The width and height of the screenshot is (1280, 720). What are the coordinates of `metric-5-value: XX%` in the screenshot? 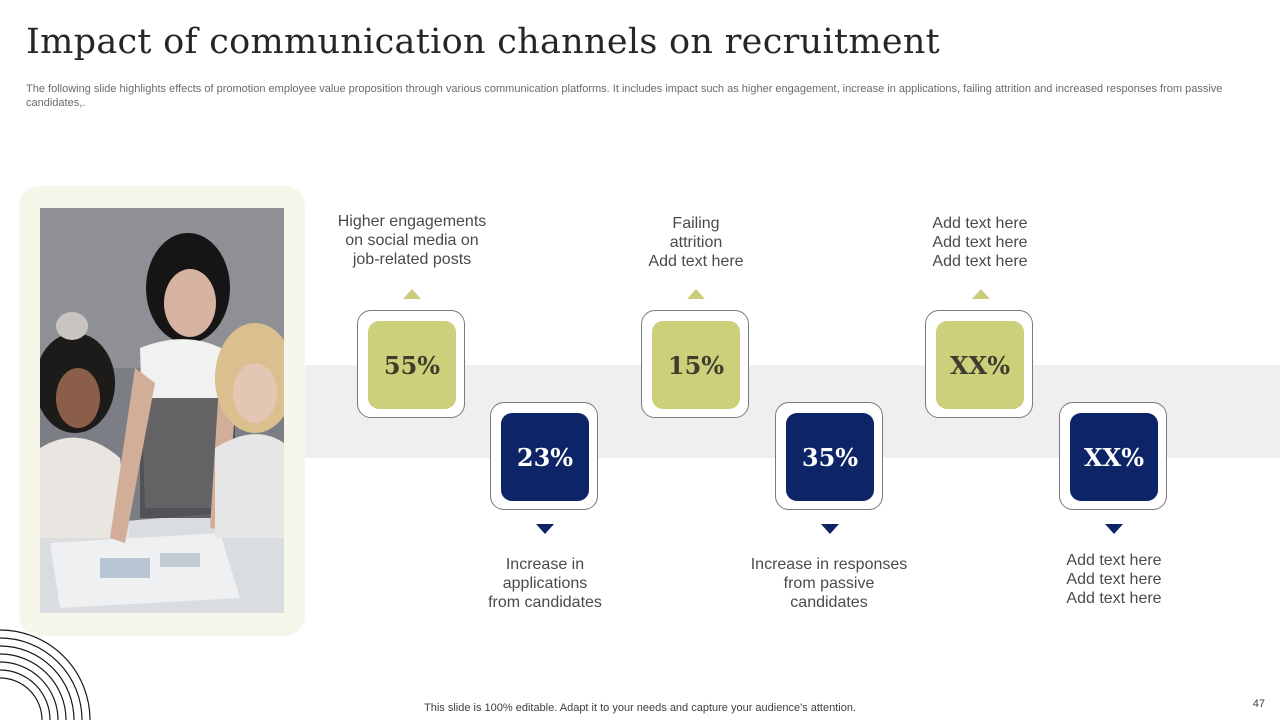 It's located at (980, 365).